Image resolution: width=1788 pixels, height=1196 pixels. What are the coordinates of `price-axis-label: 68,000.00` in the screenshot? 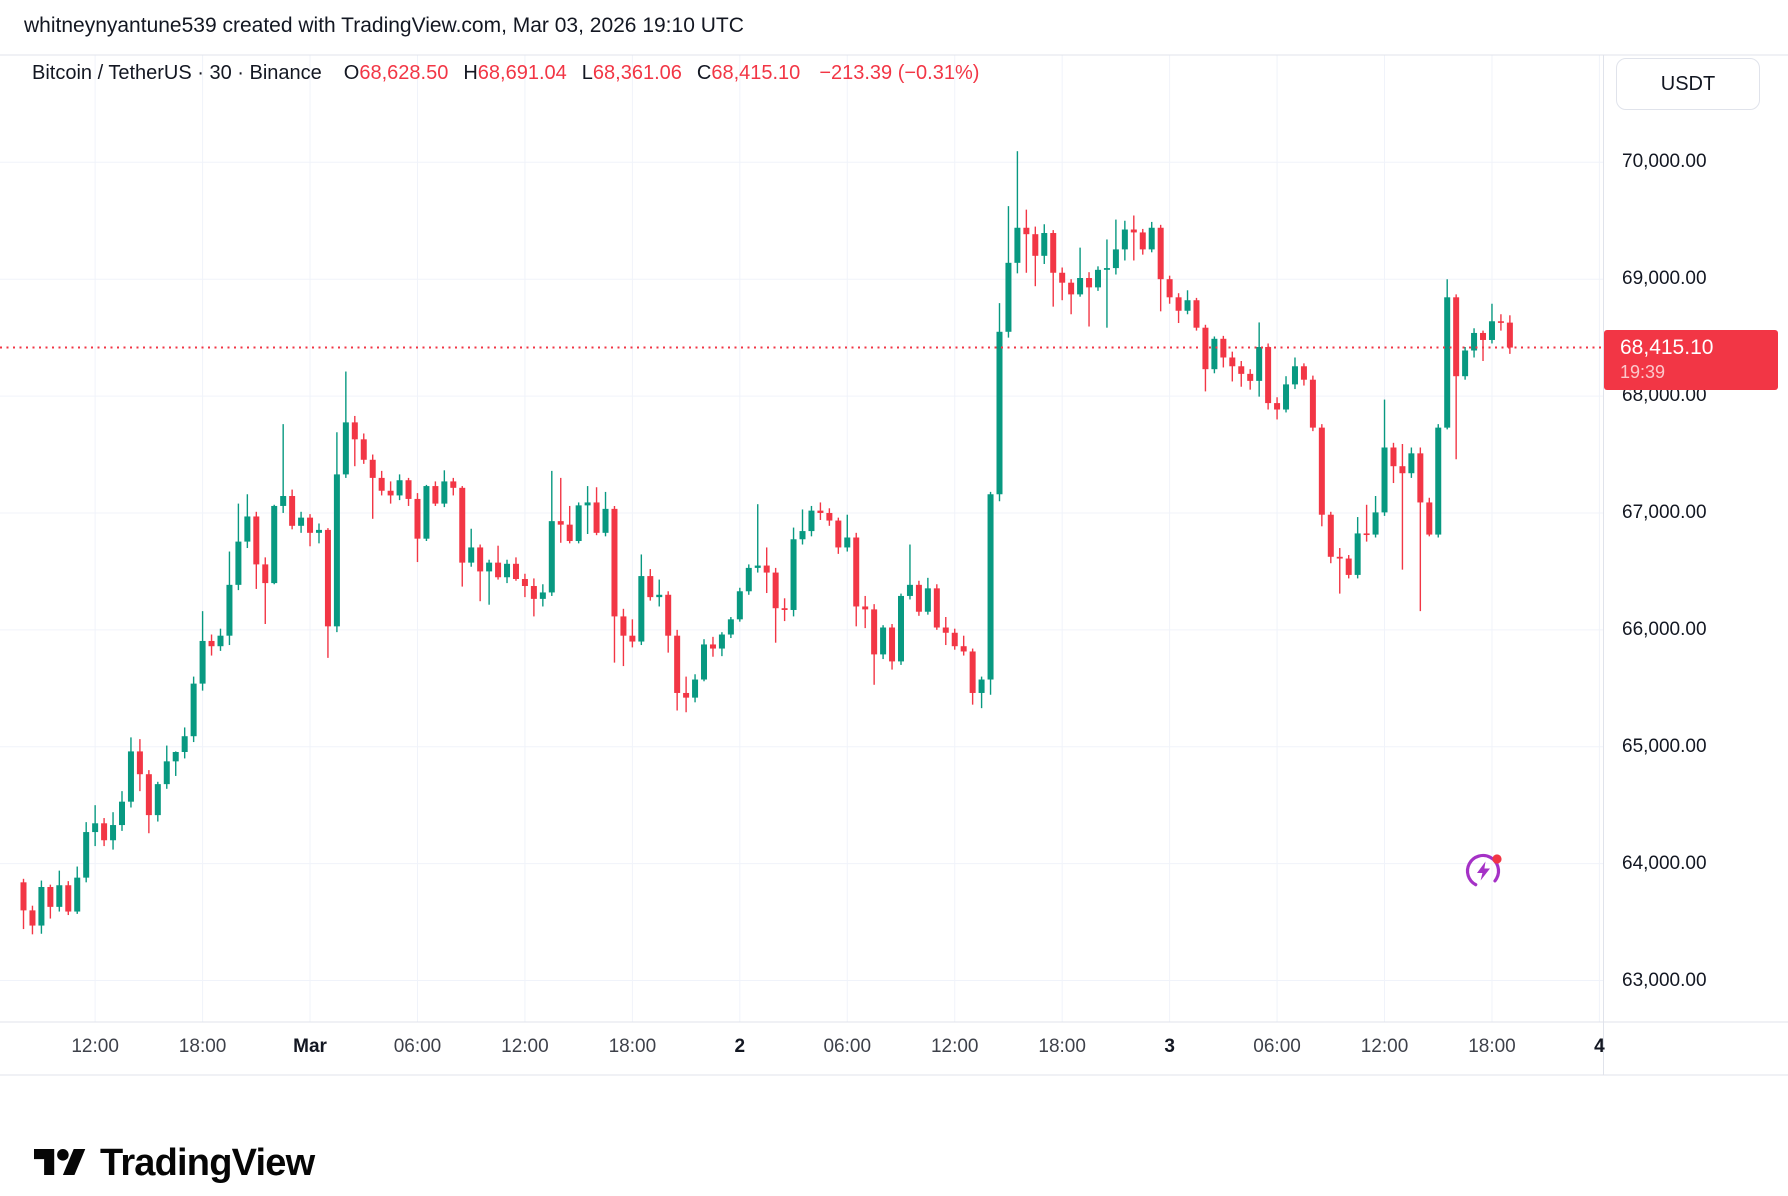 It's located at (1664, 396).